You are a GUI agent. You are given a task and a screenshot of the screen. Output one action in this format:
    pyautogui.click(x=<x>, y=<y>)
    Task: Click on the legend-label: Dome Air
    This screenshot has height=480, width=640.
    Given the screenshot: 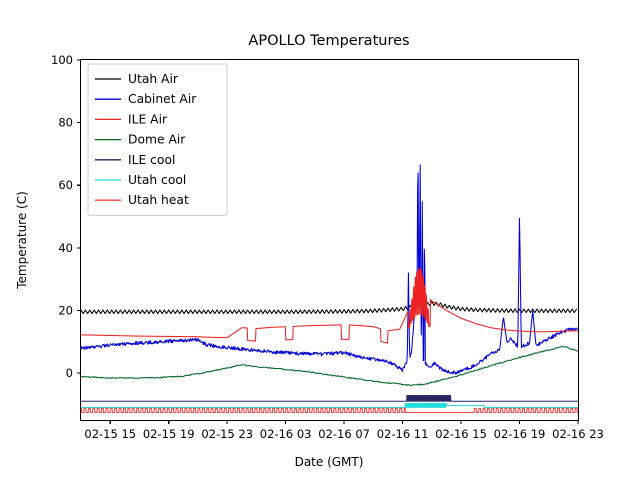 What is the action you would take?
    pyautogui.click(x=157, y=140)
    